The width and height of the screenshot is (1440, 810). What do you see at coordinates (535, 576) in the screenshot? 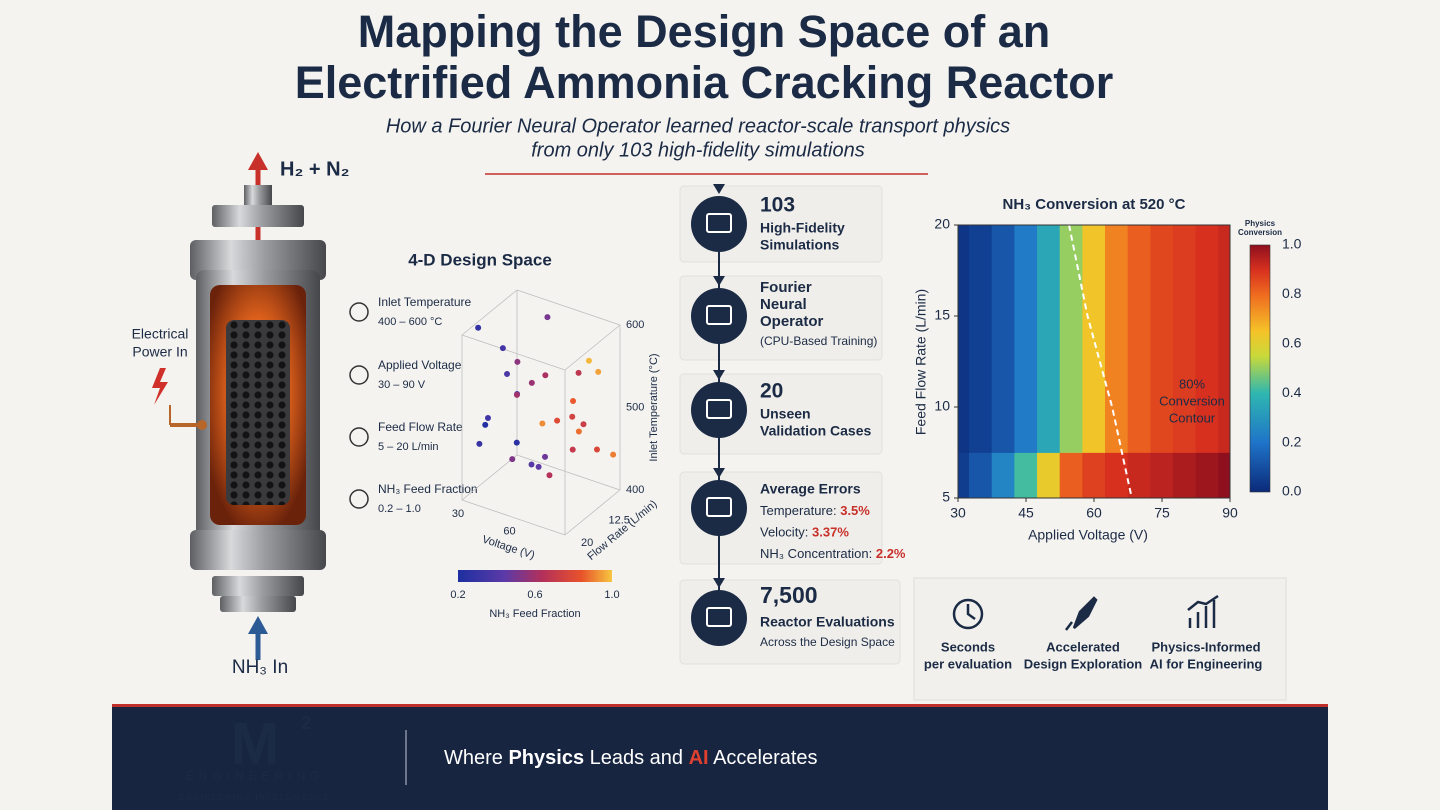
I see `scatter-colorbar` at bounding box center [535, 576].